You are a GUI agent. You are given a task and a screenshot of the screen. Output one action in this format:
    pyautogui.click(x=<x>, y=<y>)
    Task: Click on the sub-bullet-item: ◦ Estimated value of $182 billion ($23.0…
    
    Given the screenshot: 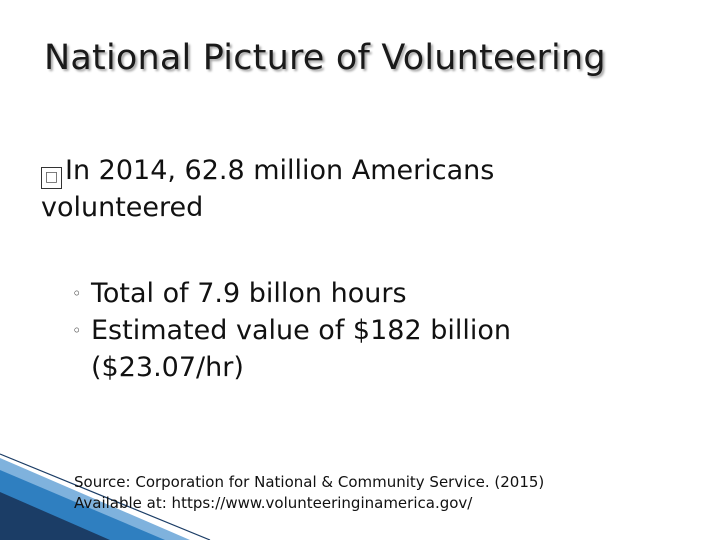 What is the action you would take?
    pyautogui.click(x=342, y=349)
    